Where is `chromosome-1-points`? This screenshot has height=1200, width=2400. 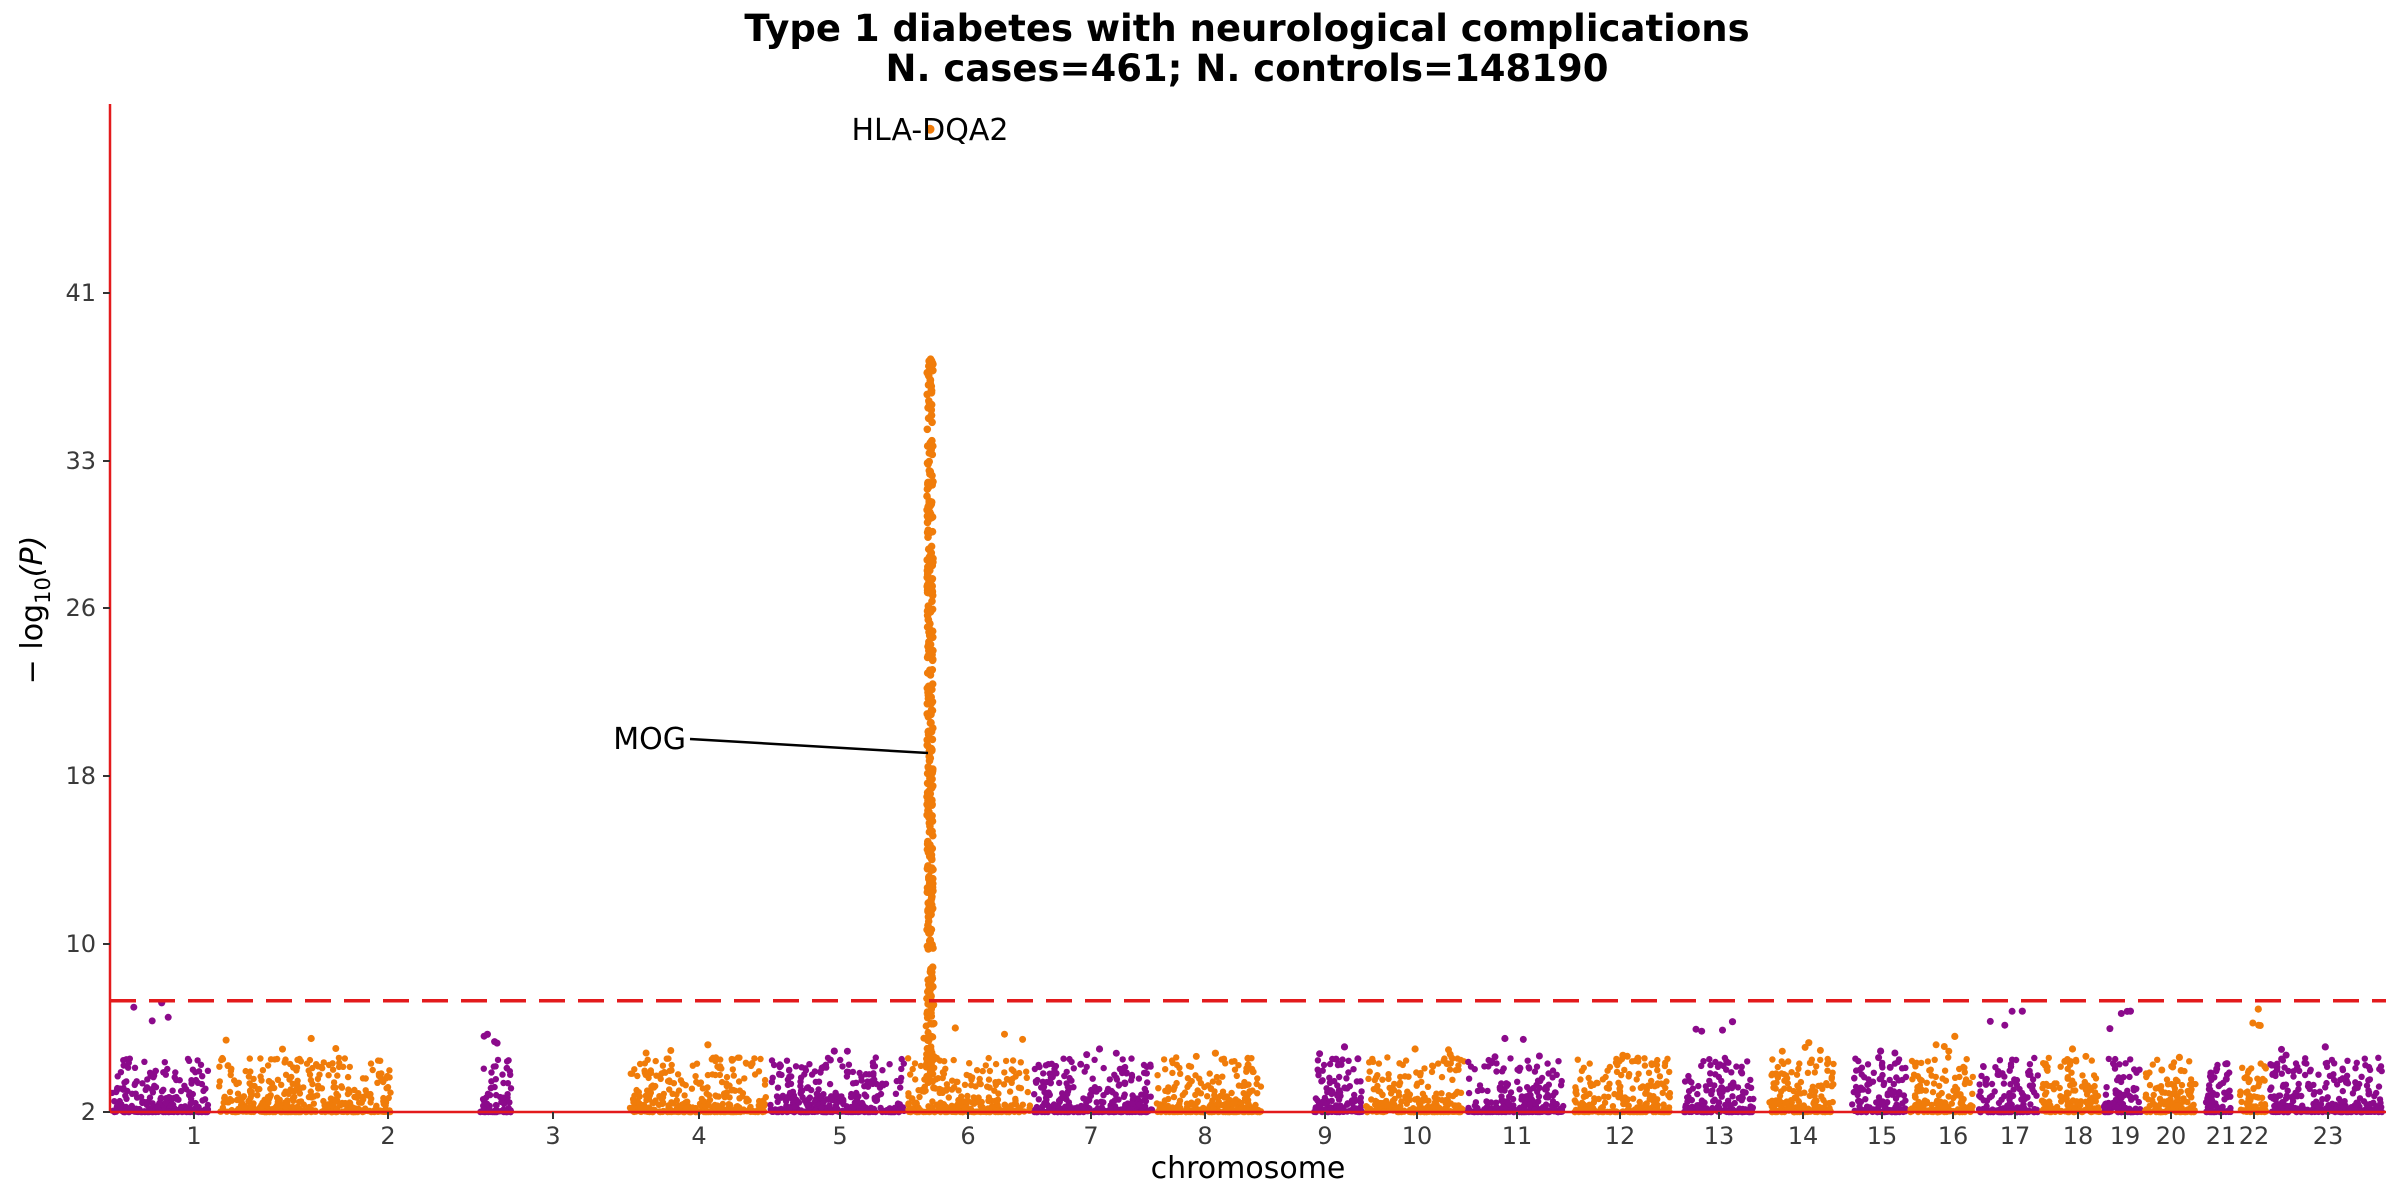
chromosome-1-points is located at coordinates (160, 1057).